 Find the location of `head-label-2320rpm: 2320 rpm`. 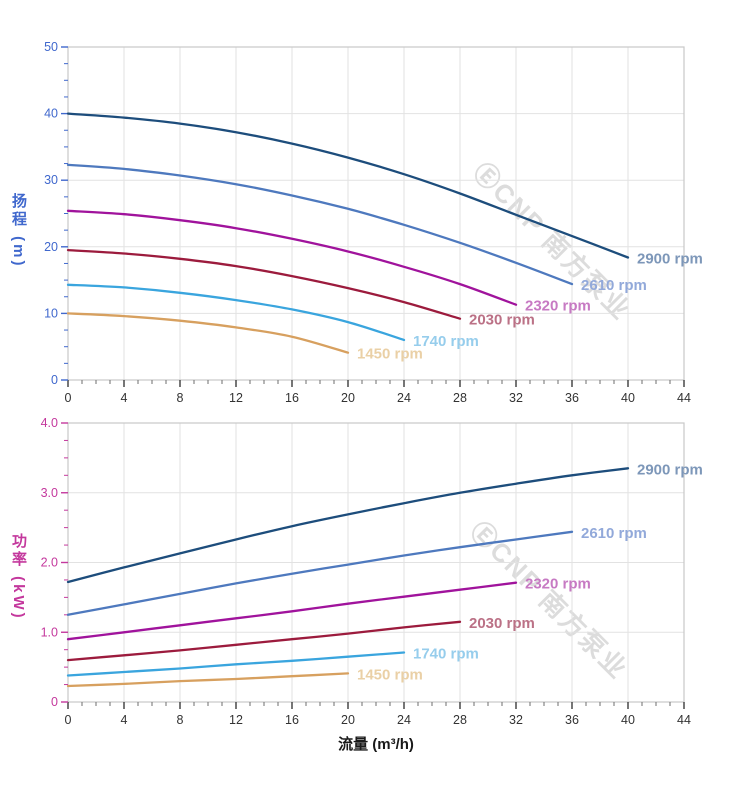

head-label-2320rpm: 2320 rpm is located at coordinates (558, 306).